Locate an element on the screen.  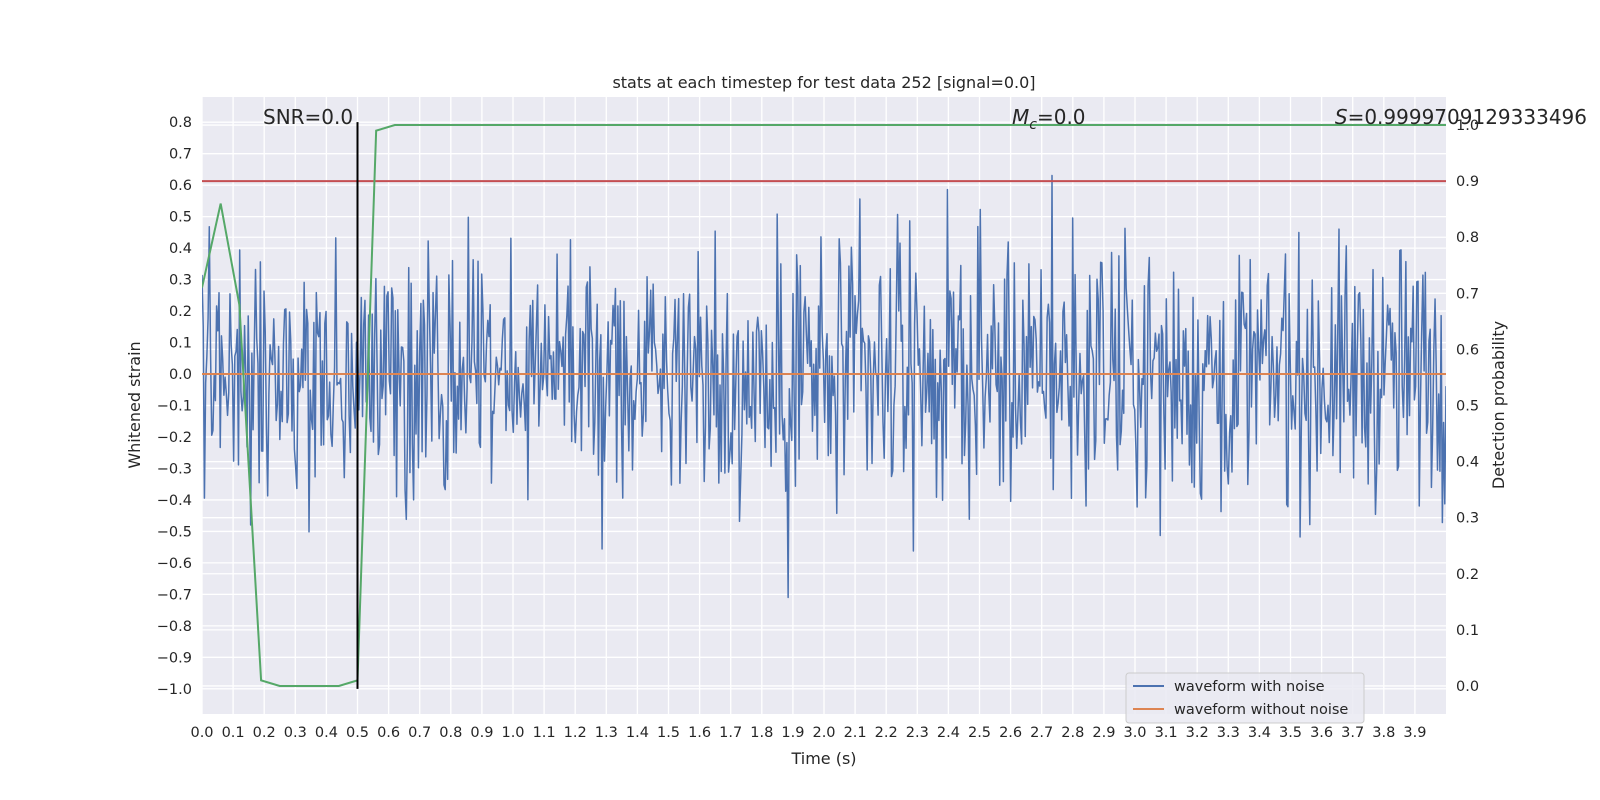
y2-tick-label: 0.6 is located at coordinates (1467, 350).